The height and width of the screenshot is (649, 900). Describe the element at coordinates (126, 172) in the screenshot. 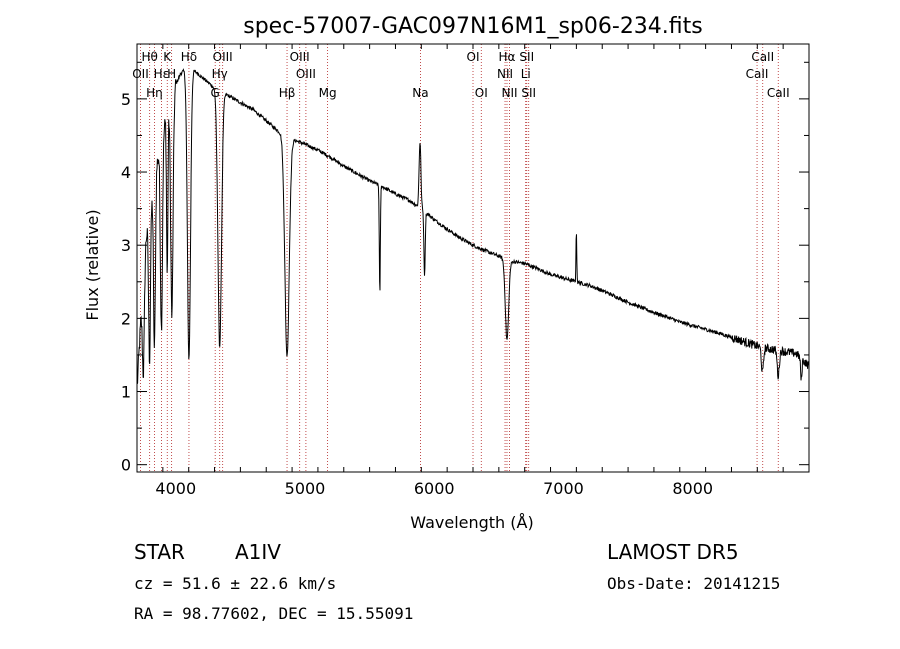

I see `y-tick-label: 4` at that location.